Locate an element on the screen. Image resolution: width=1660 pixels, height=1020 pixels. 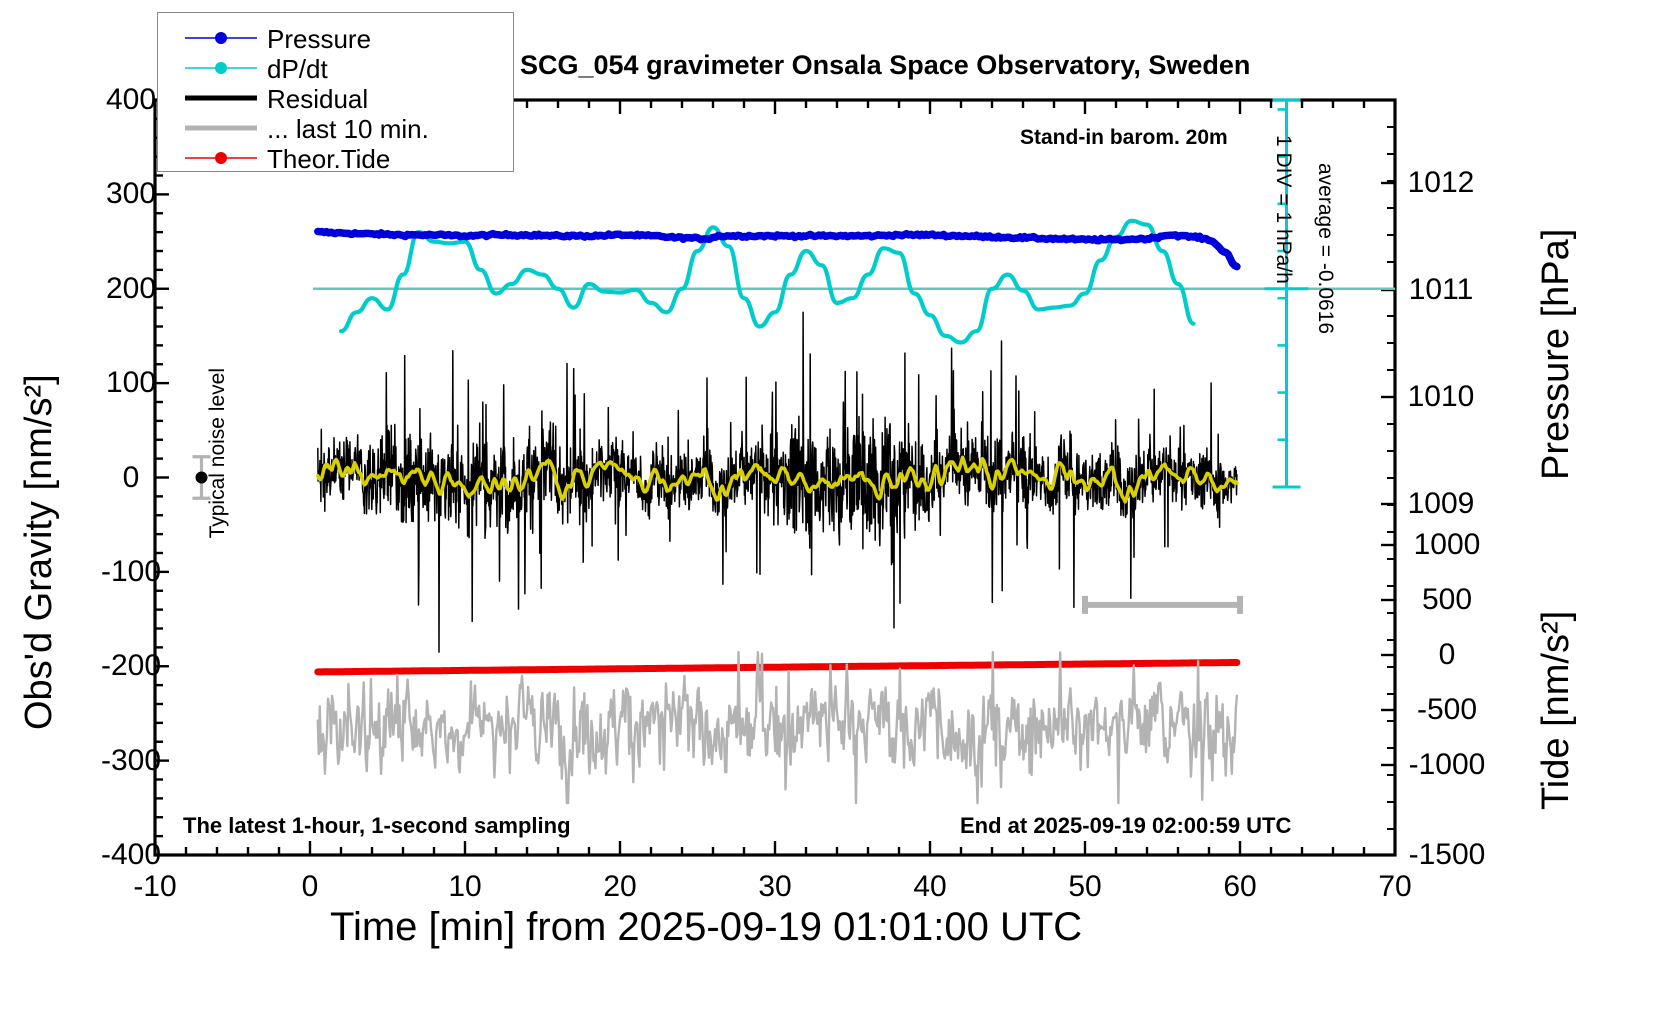
legend is located at coordinates (335, 92).